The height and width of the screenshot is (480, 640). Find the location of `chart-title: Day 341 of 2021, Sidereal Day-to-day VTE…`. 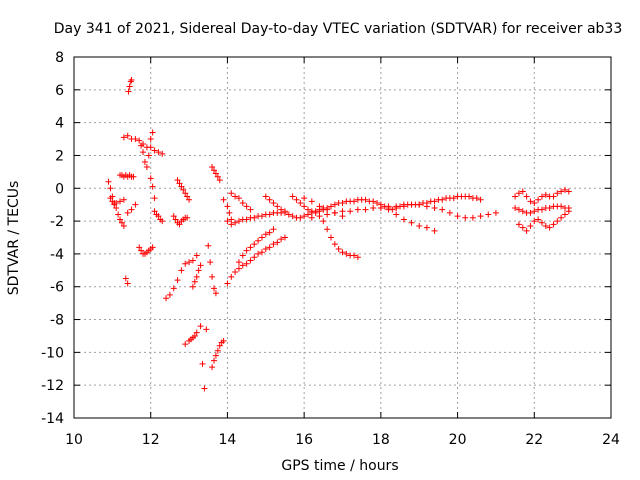

chart-title: Day 341 of 2021, Sidereal Day-to-day VTE… is located at coordinates (338, 29).